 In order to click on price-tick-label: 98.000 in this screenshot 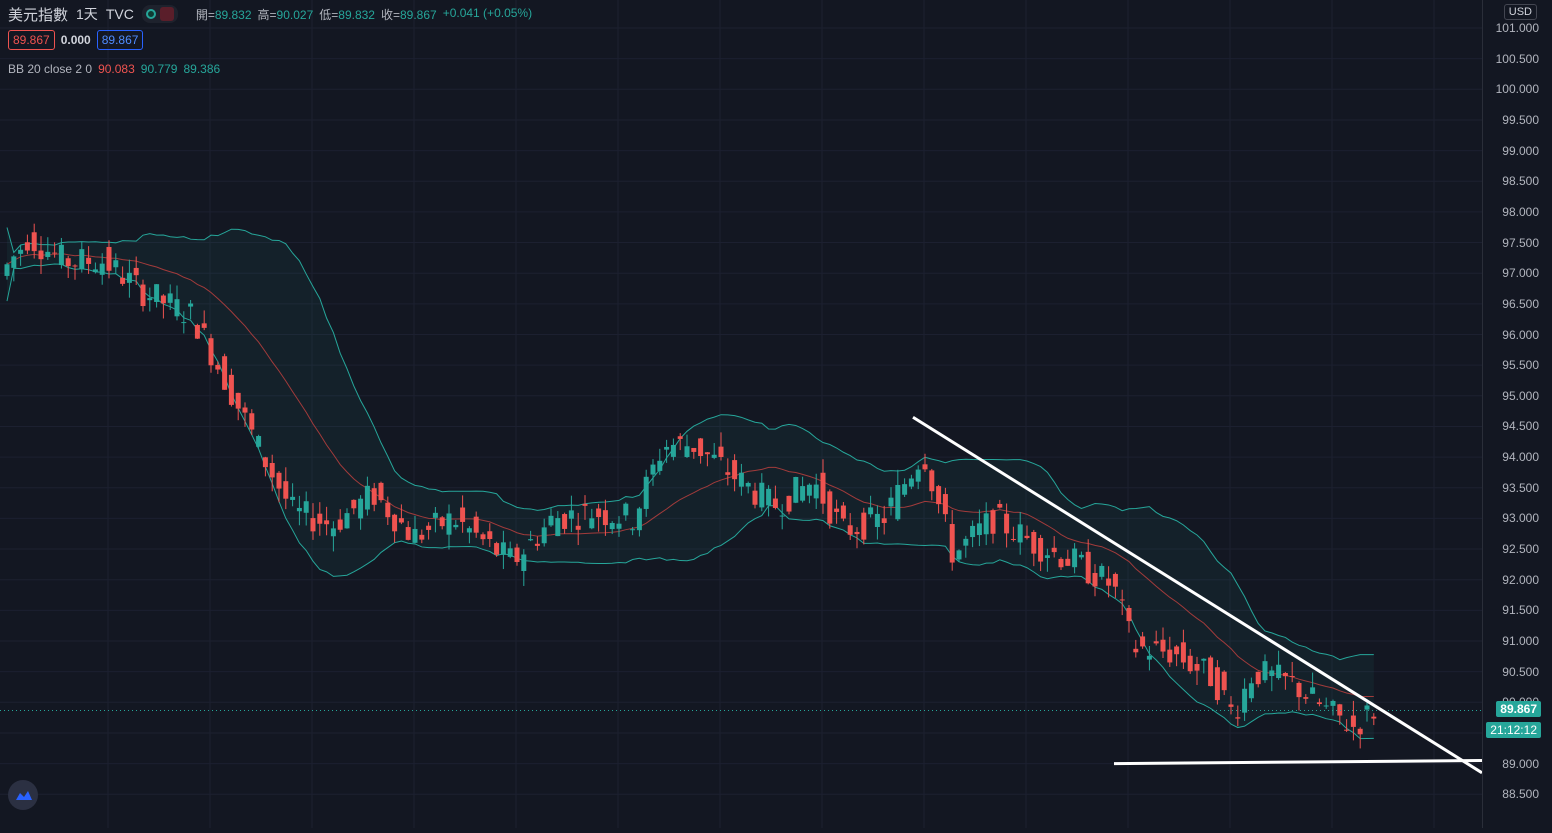, I will do `click(1520, 211)`.